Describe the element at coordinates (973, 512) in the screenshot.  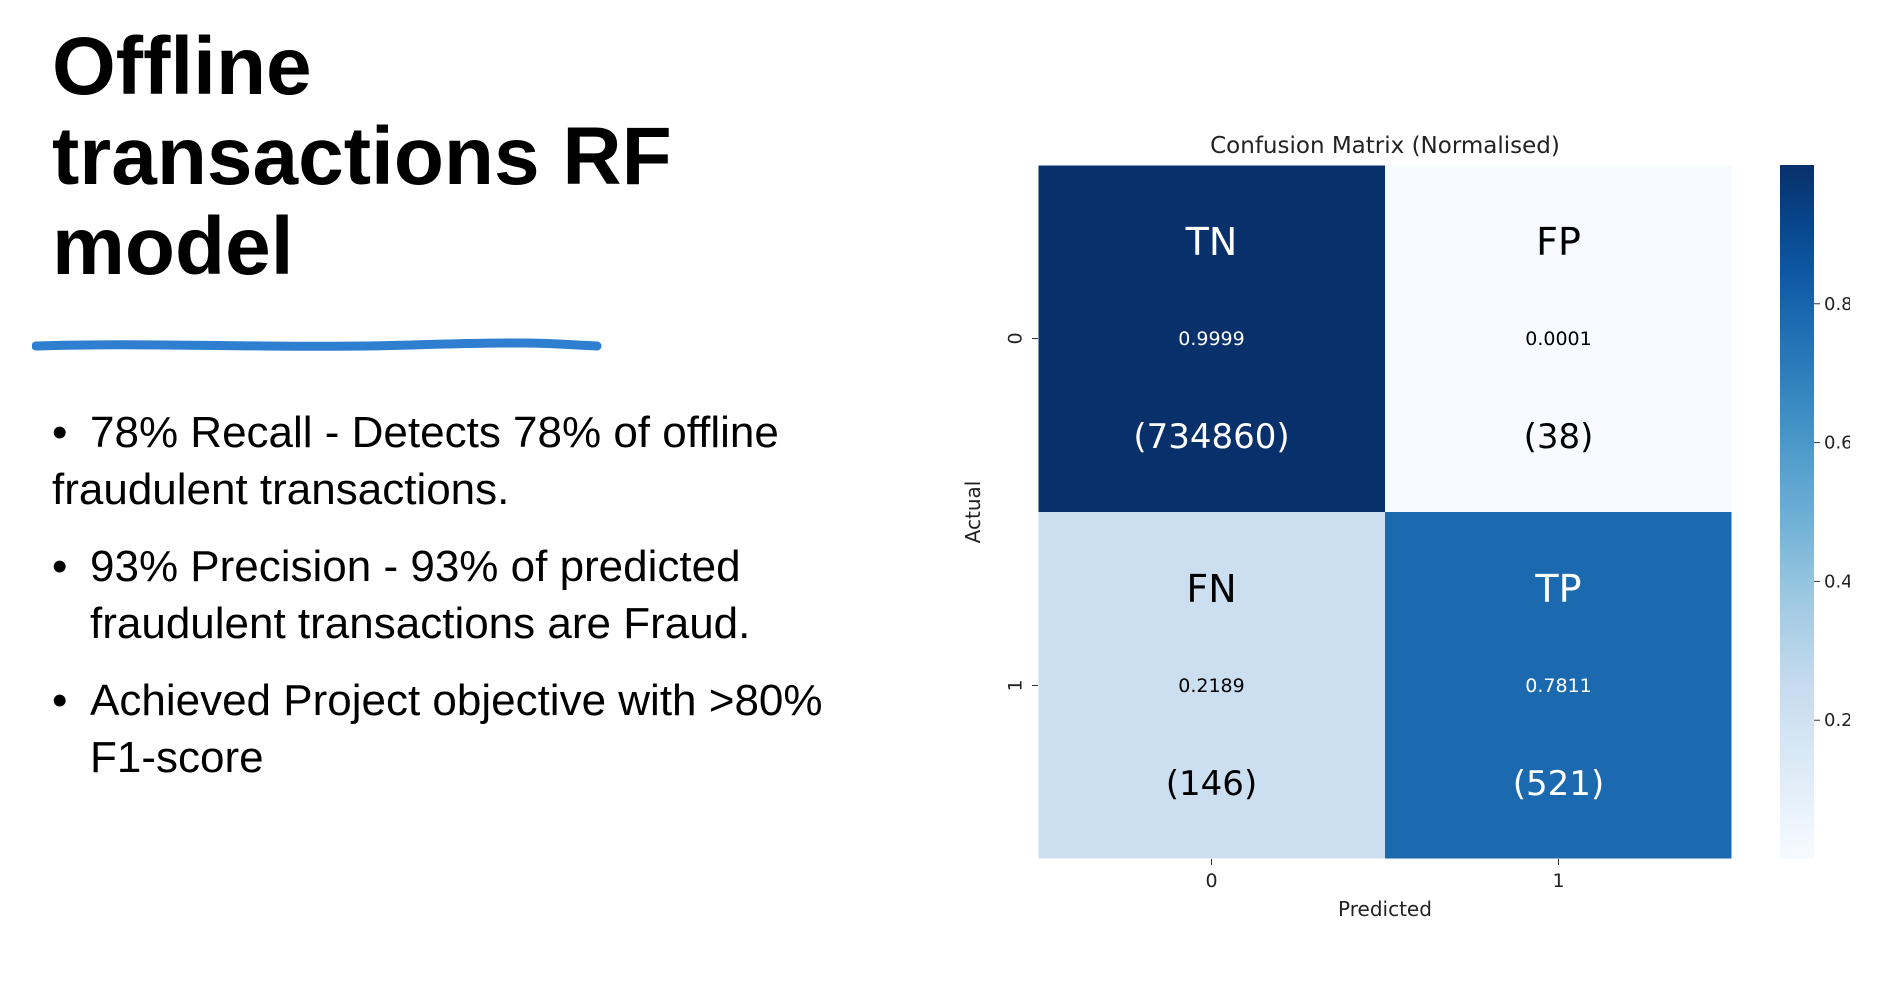
I see `y-axis-label: Actual` at that location.